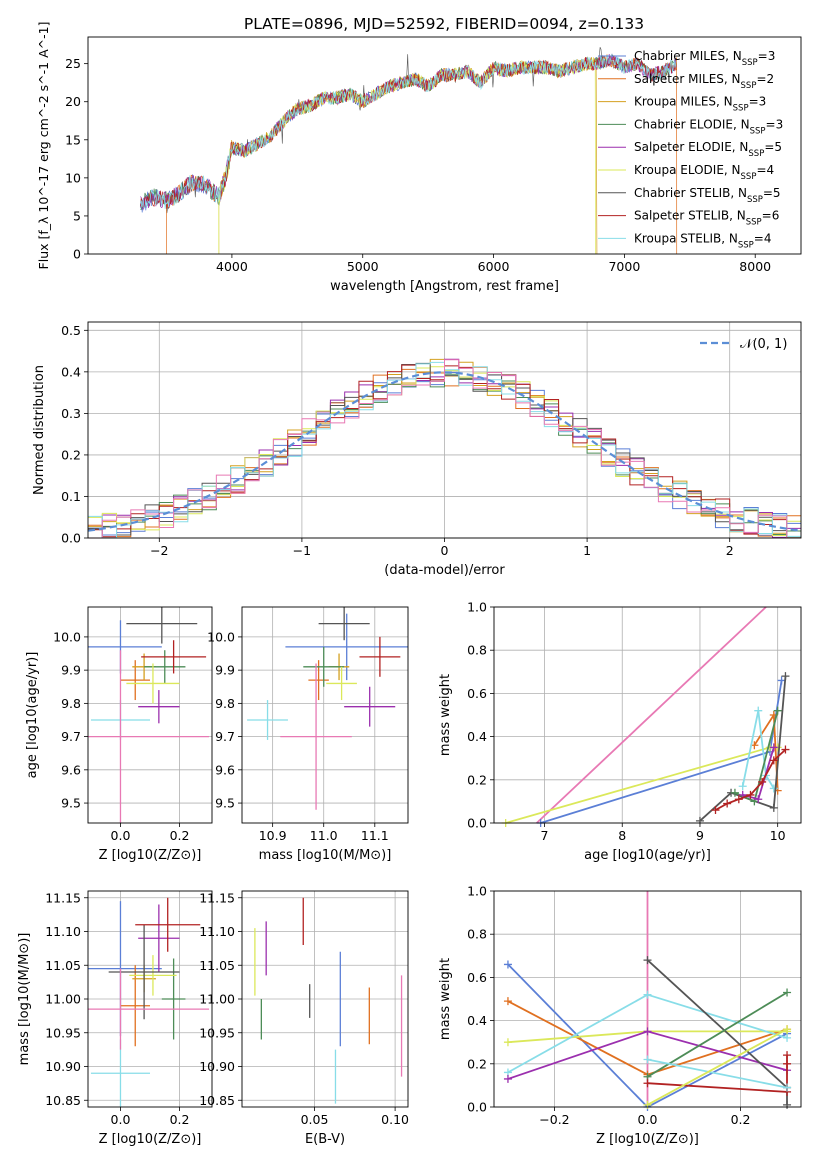 This screenshot has width=819, height=1170. Describe the element at coordinates (648, 1119) in the screenshot. I see `x-tick-label: 0.0` at that location.